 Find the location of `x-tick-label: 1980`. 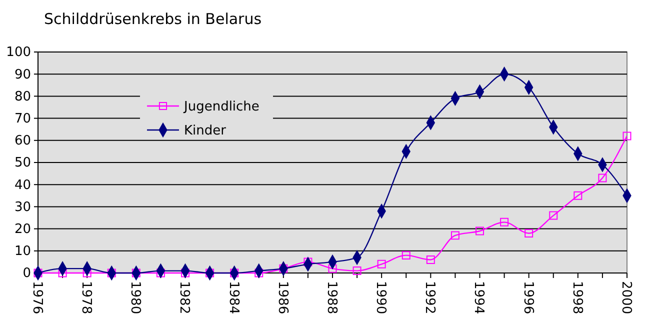

x-tick-label: 1980 is located at coordinates (135, 297).